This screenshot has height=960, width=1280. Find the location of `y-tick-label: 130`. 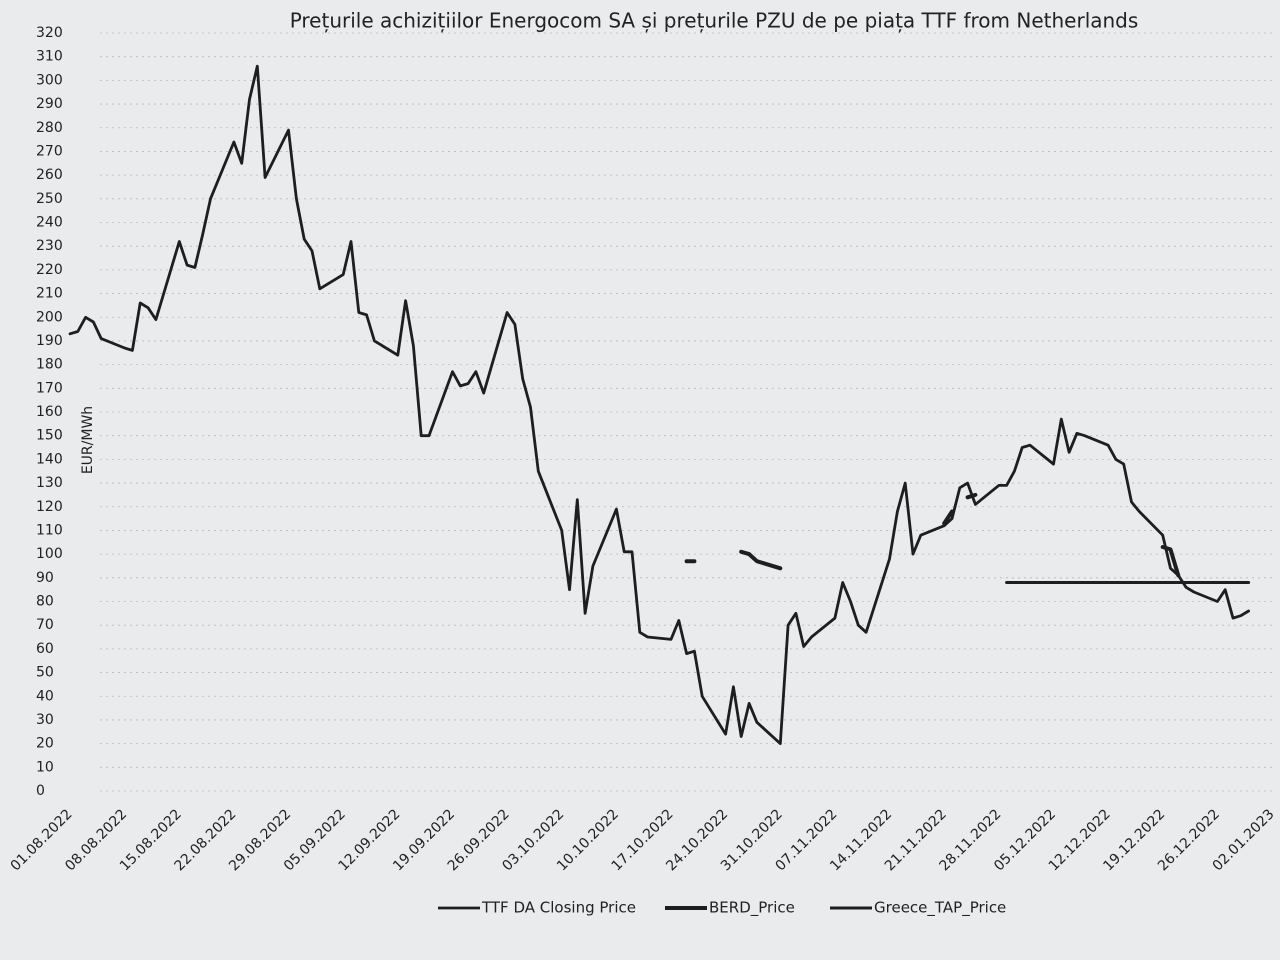

y-tick-label: 130 is located at coordinates (49, 483).